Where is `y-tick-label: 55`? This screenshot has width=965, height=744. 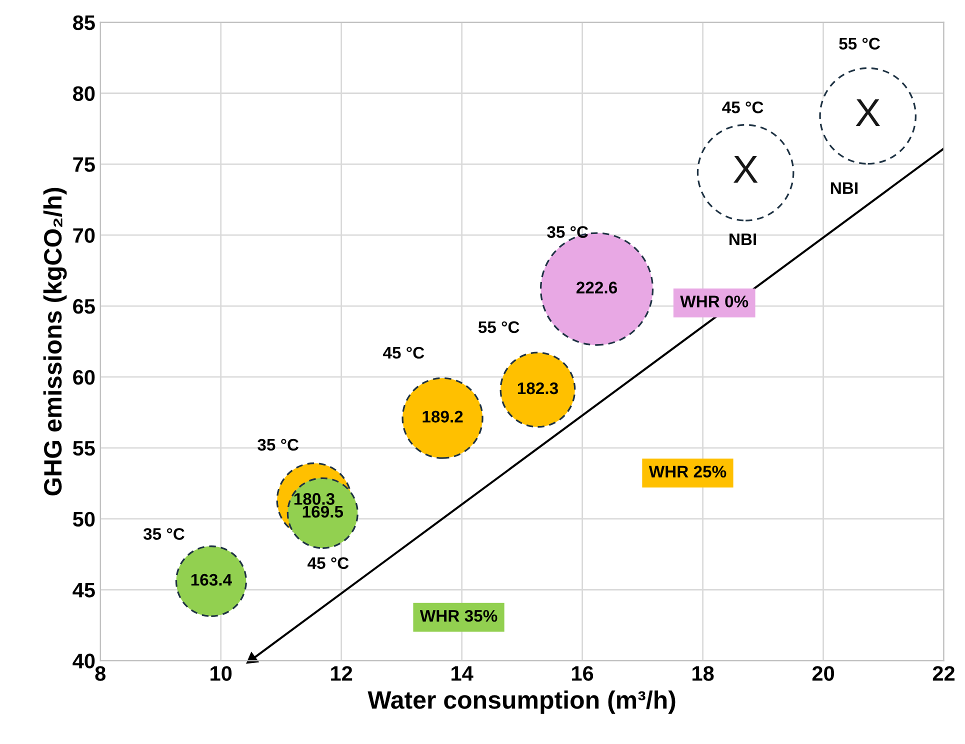 y-tick-label: 55 is located at coordinates (83, 448).